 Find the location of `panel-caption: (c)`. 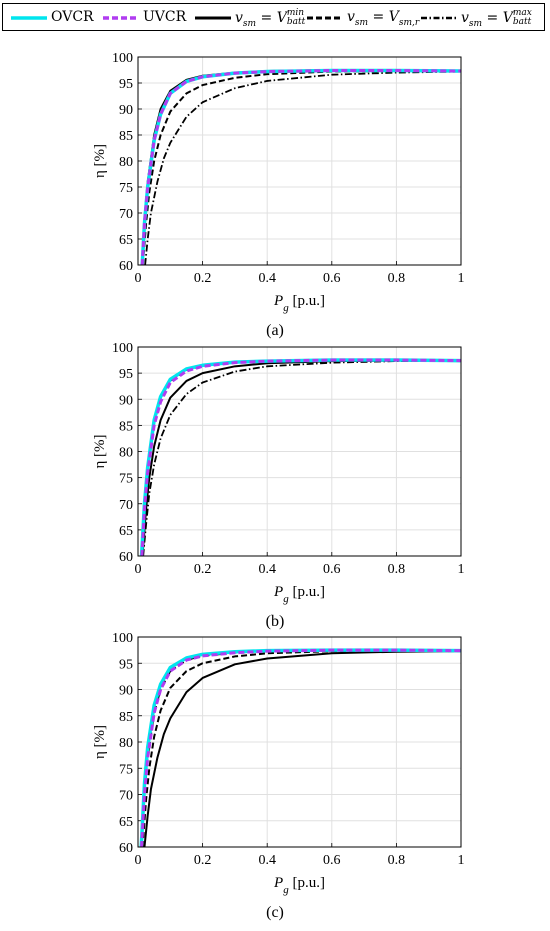

panel-caption: (c) is located at coordinates (275, 912).